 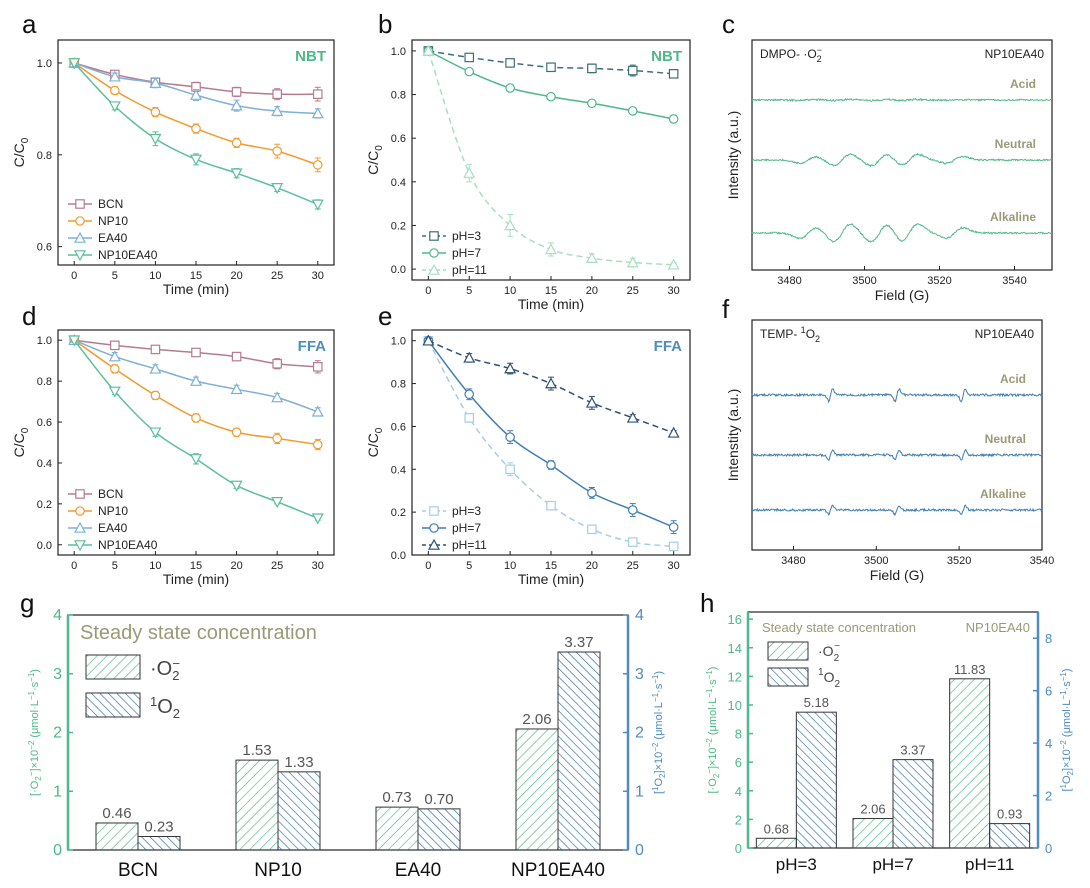 What do you see at coordinates (1013, 217) in the screenshot?
I see `trace-label: Alkaline` at bounding box center [1013, 217].